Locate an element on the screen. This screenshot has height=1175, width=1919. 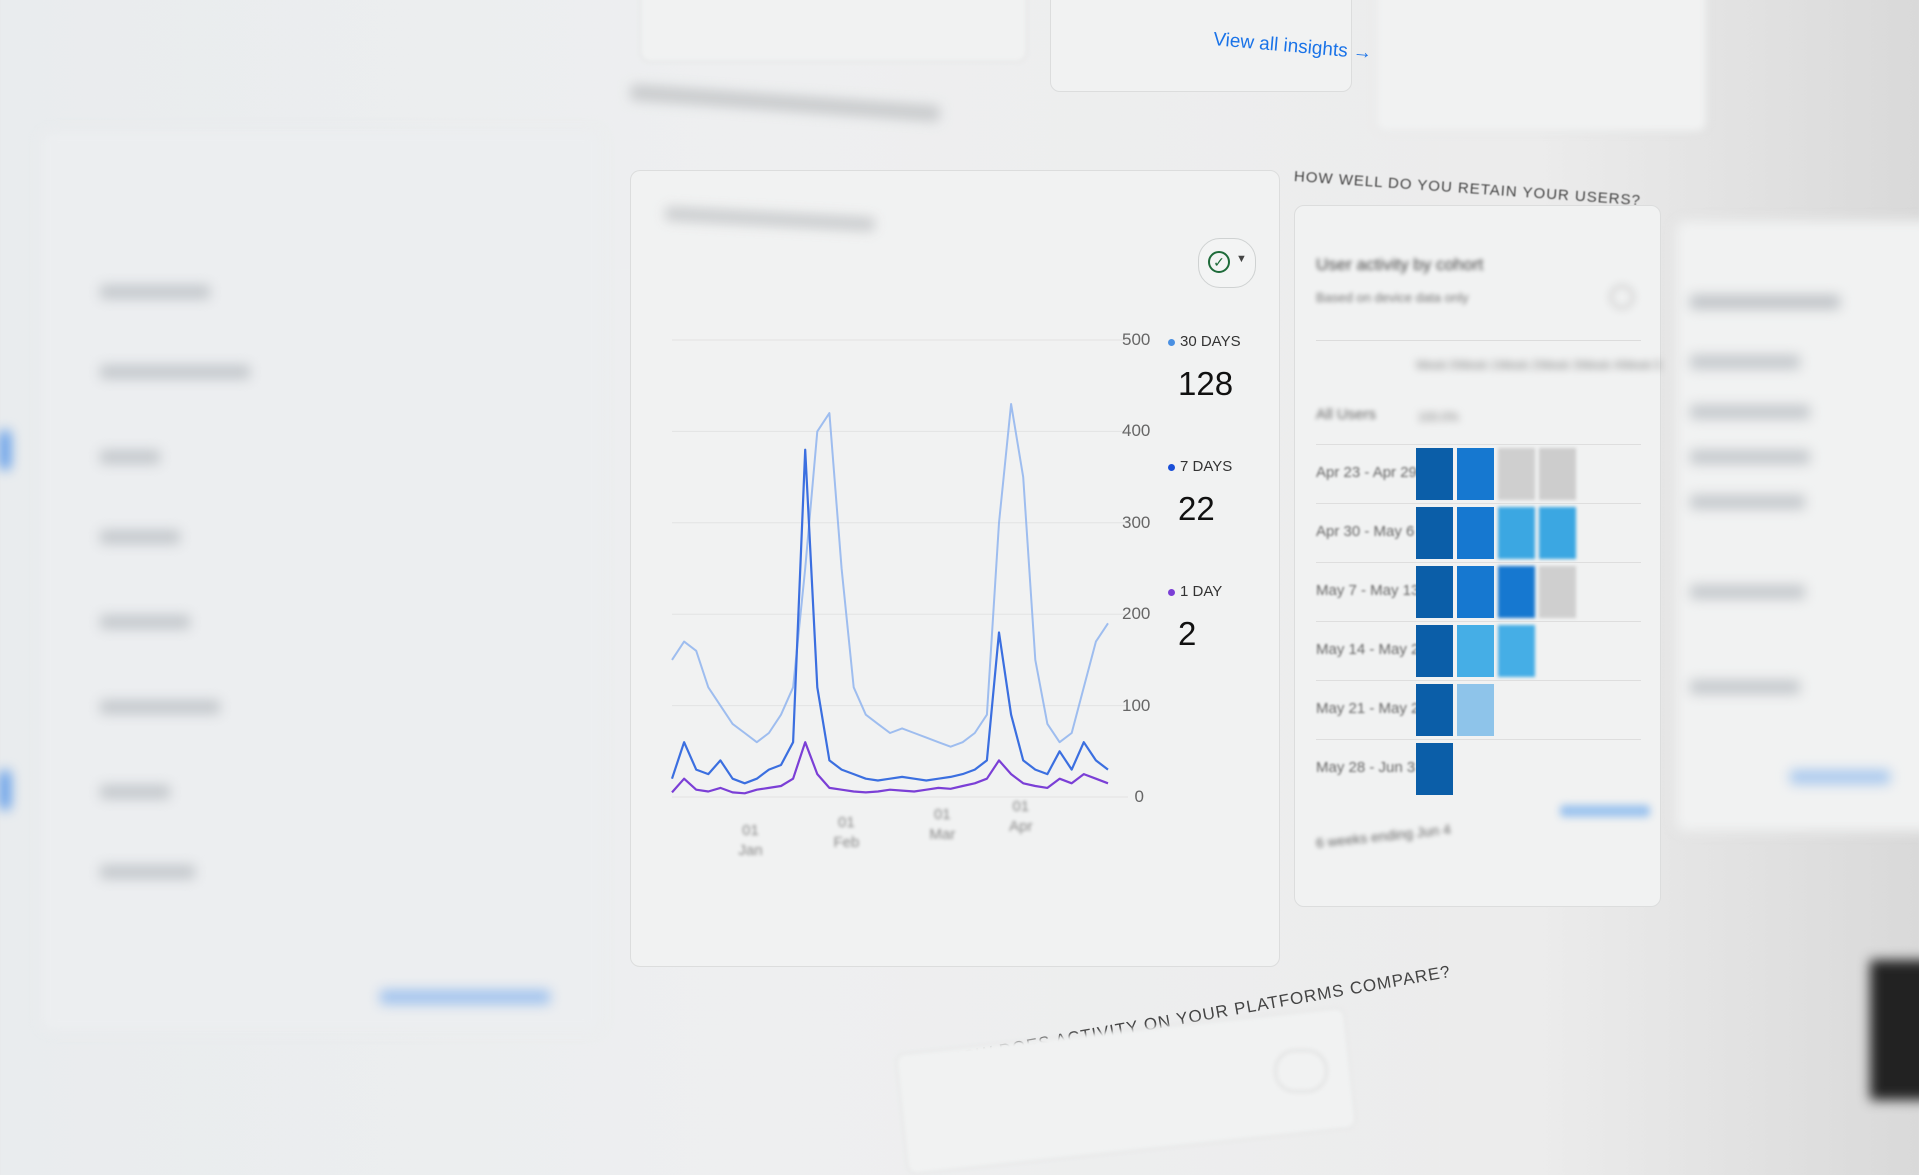
caret-down-icon: ▼ is located at coordinates (1241, 259).